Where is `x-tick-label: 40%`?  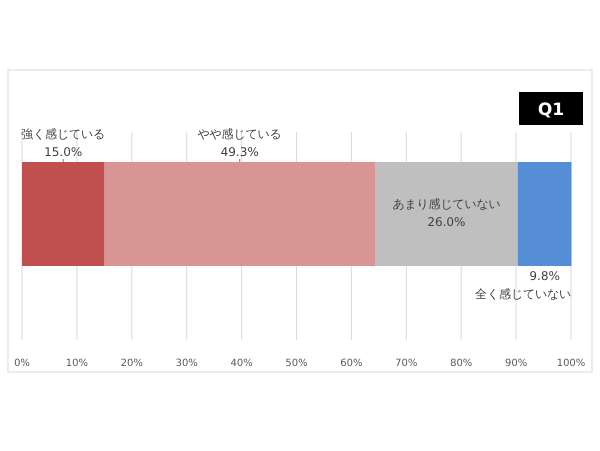
x-tick-label: 40% is located at coordinates (241, 363).